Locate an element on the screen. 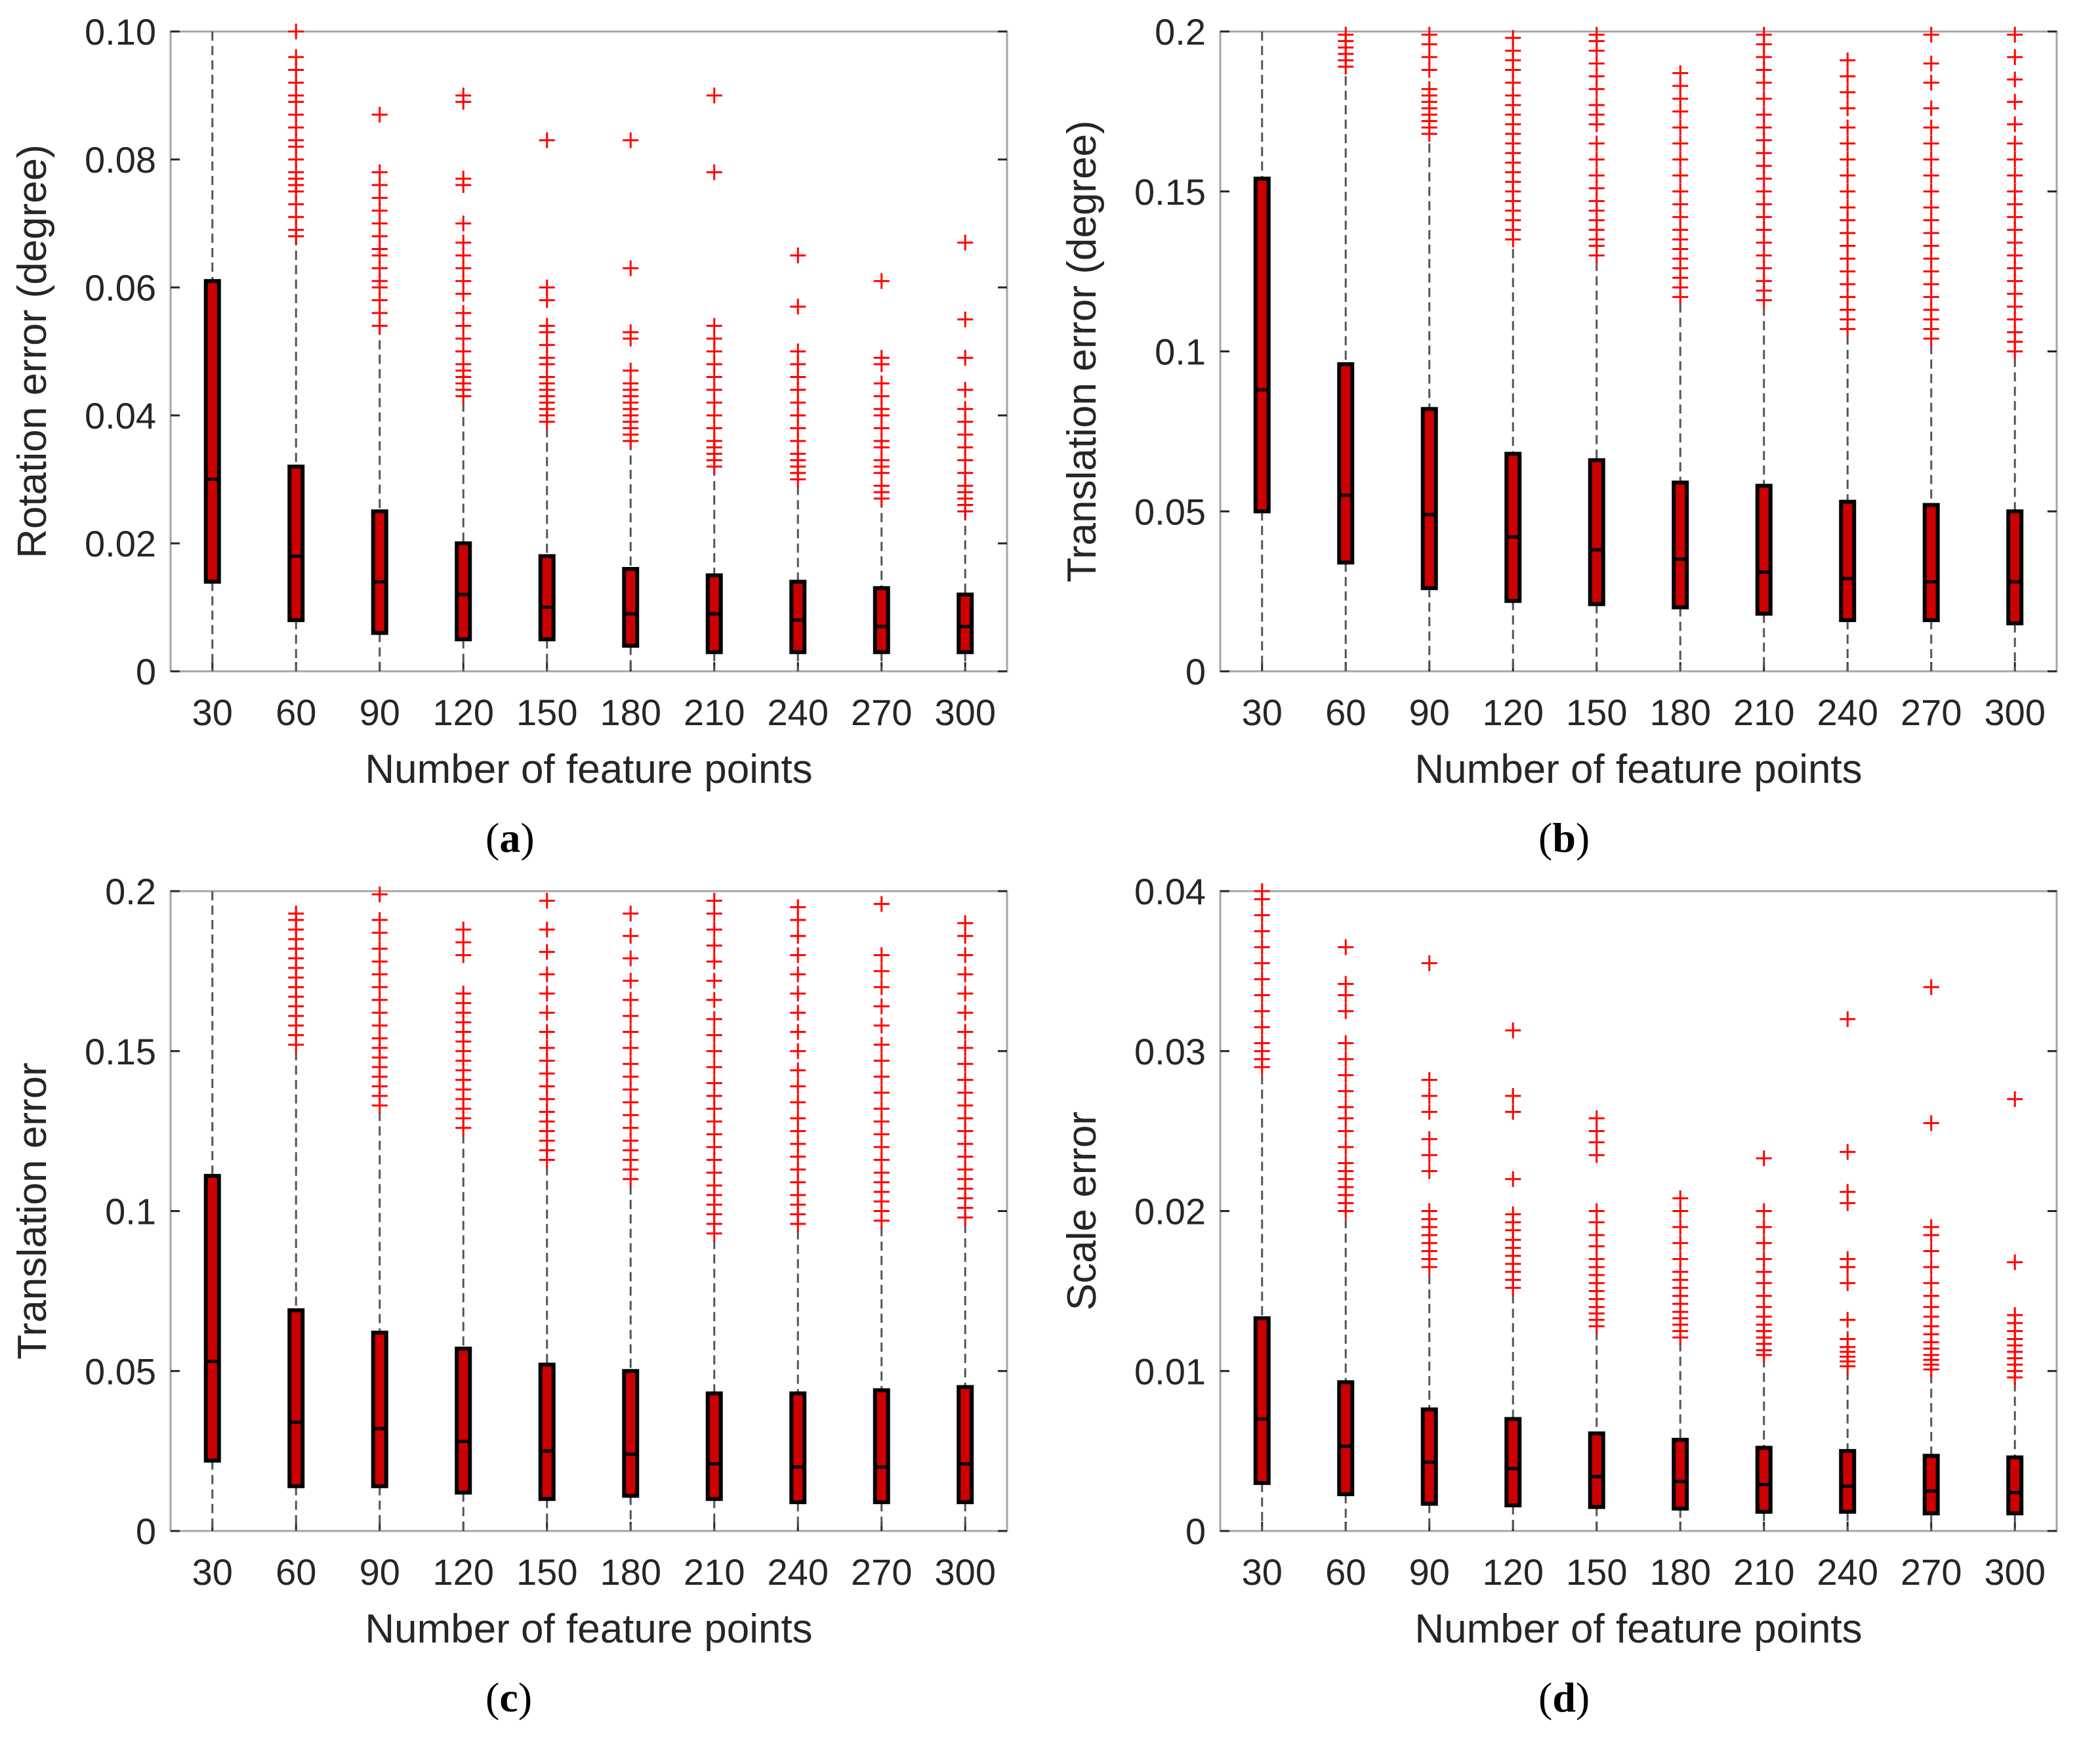  panel-caption-d: (d) is located at coordinates (1564, 1698).